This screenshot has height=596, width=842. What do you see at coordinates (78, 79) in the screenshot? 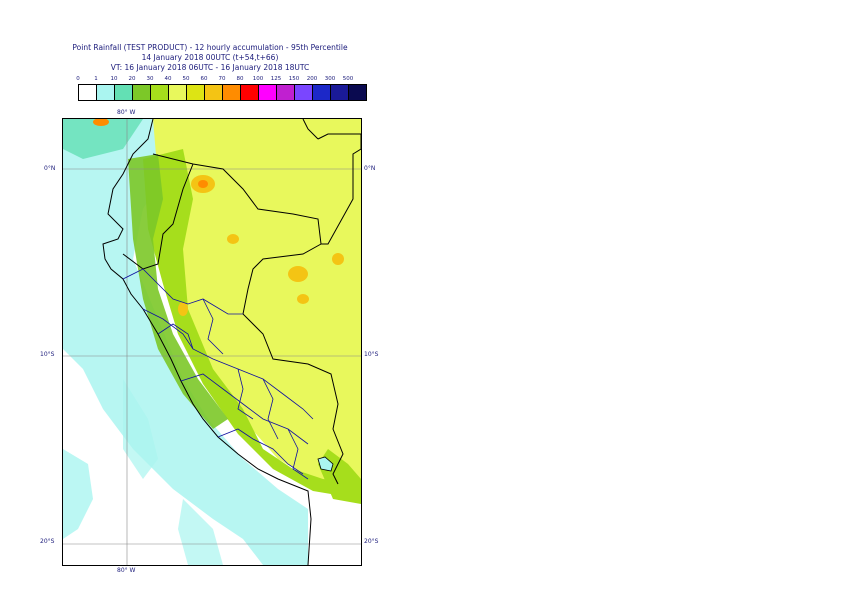
I see `legend-label: 0` at bounding box center [78, 79].